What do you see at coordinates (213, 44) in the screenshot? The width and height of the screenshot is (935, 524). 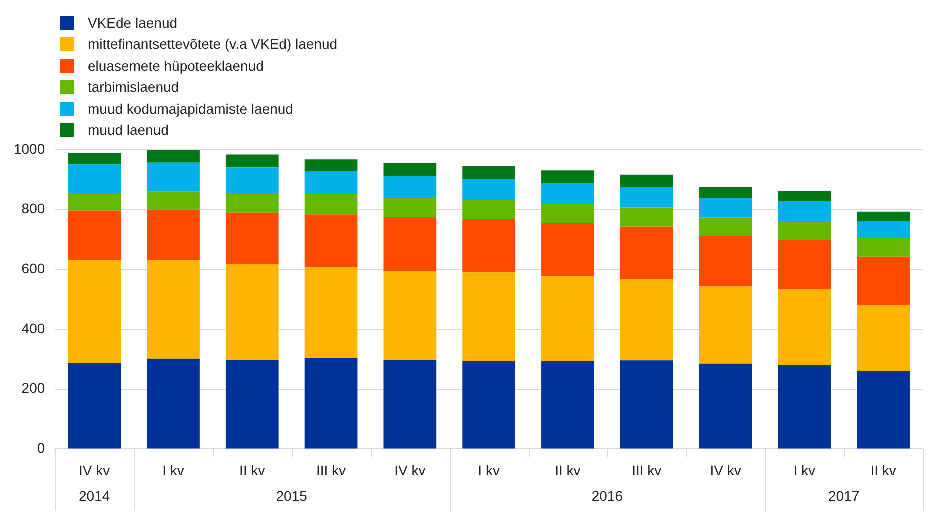 I see `legend-label: mittefinantsettevõtete (v.a VKEd) laenud` at bounding box center [213, 44].